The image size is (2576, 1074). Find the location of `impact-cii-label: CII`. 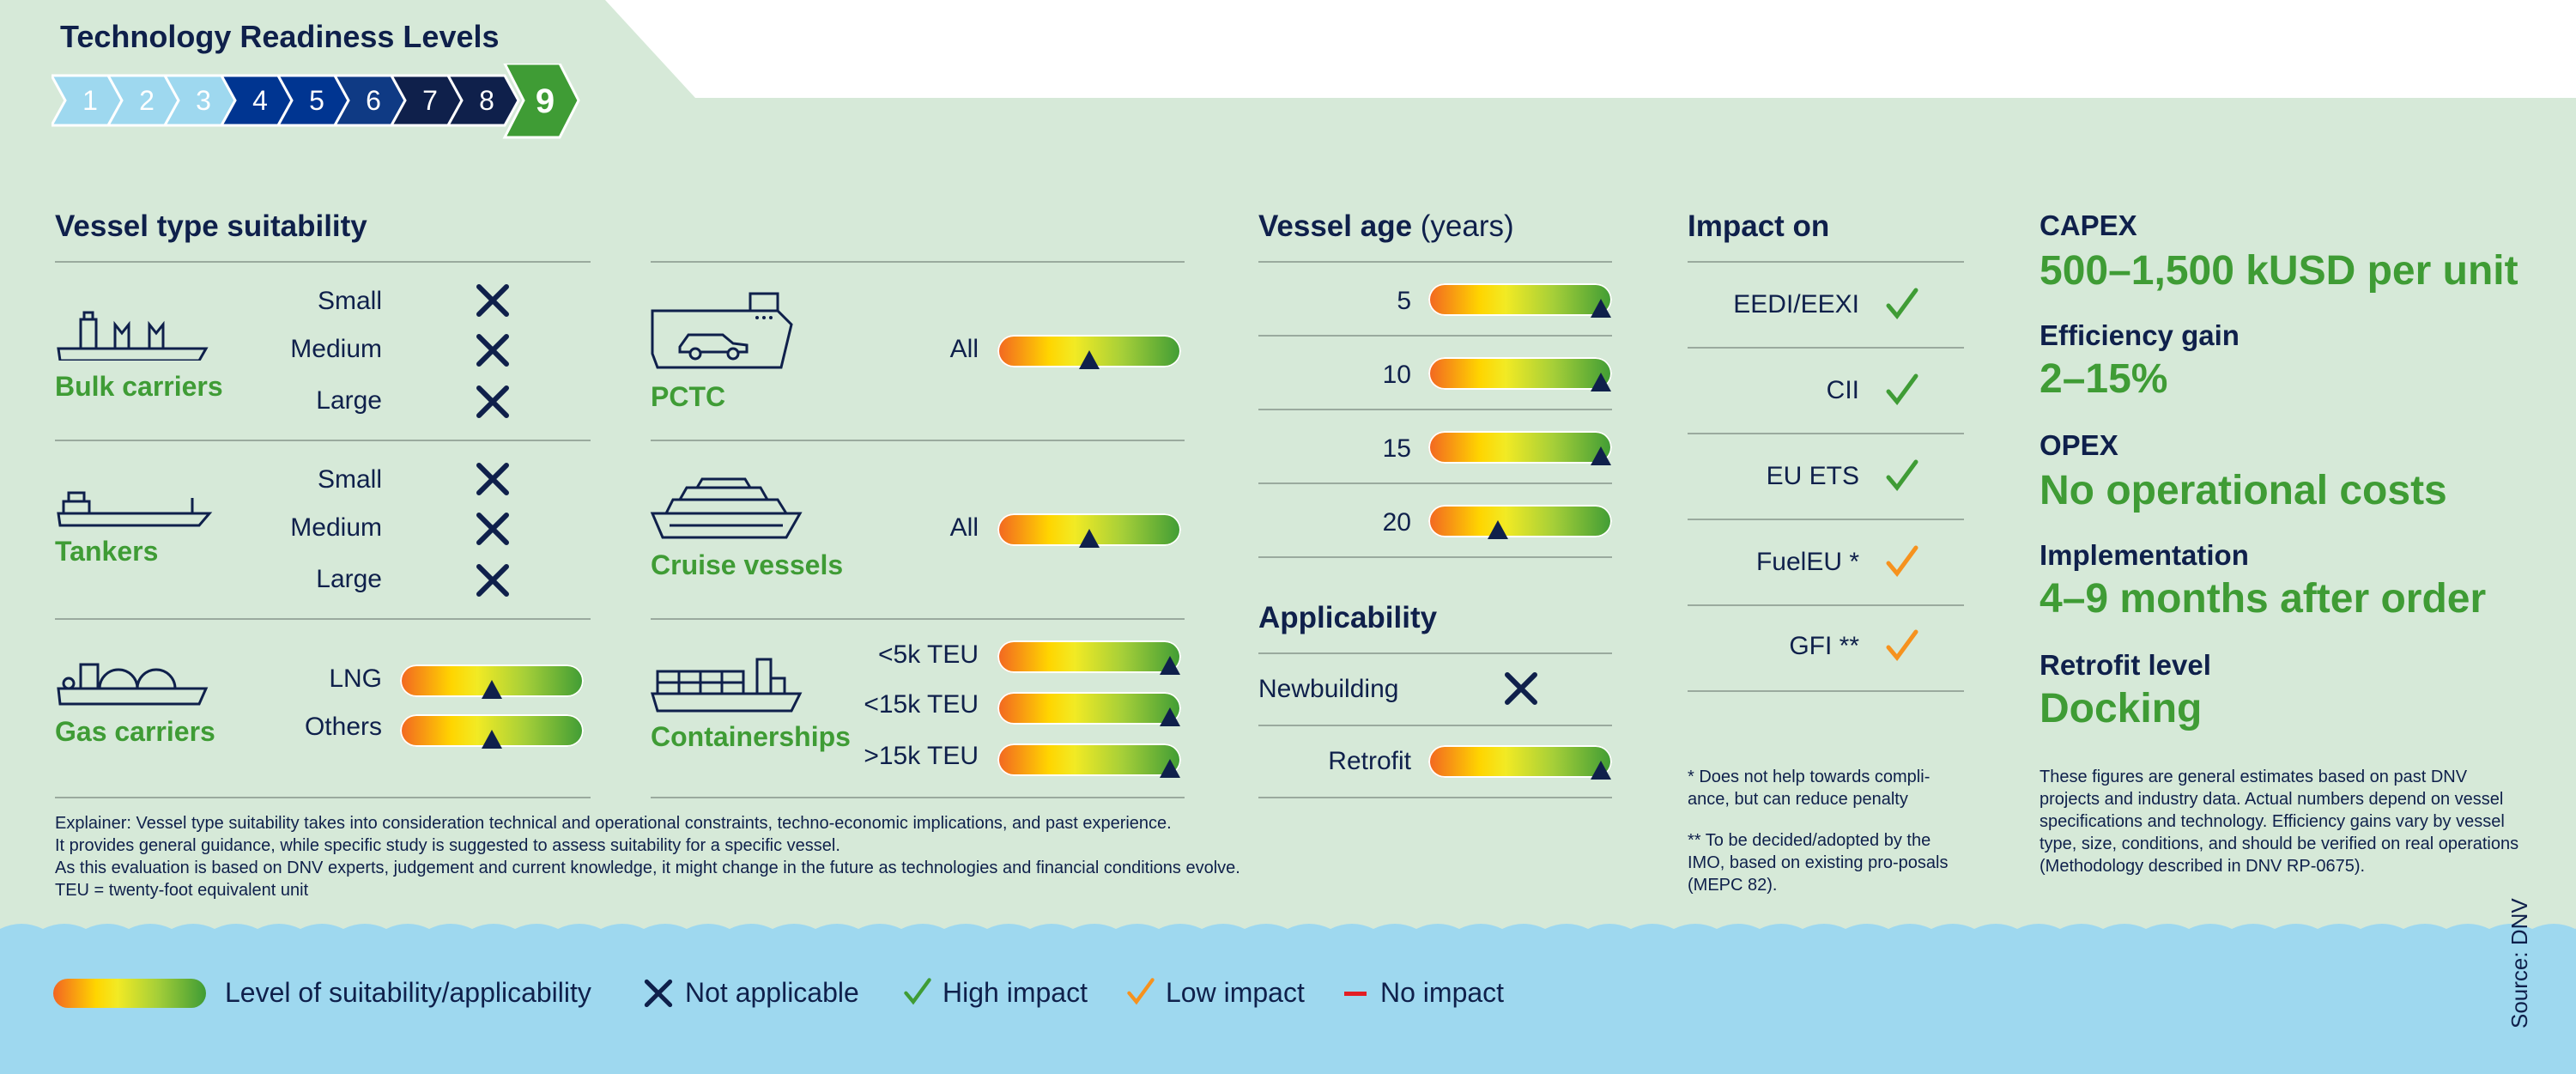

impact-cii-label: CII is located at coordinates (1843, 390).